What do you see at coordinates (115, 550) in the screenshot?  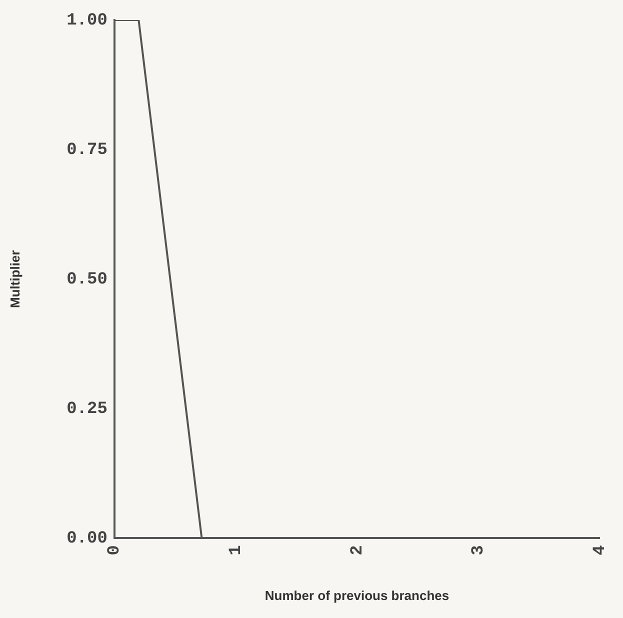 I see `x-tick-label: 0` at bounding box center [115, 550].